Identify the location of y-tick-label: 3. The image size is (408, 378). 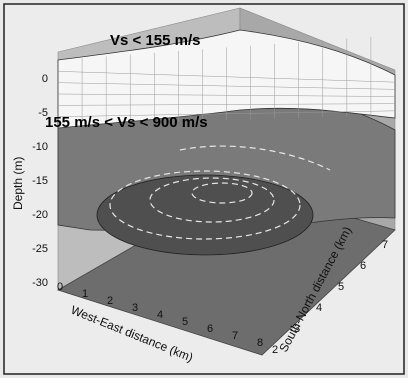
(297, 329).